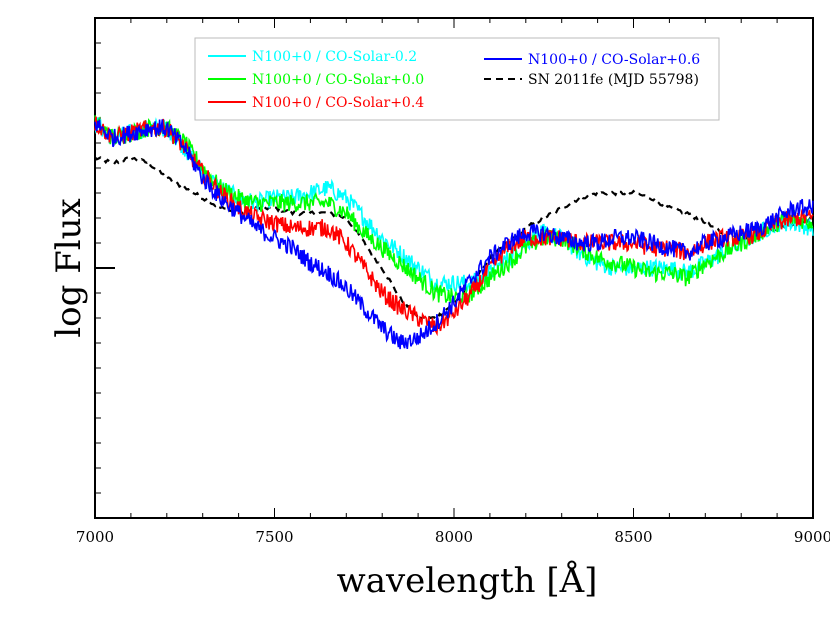  I want to click on x-tick-label: 8500, so click(633, 537).